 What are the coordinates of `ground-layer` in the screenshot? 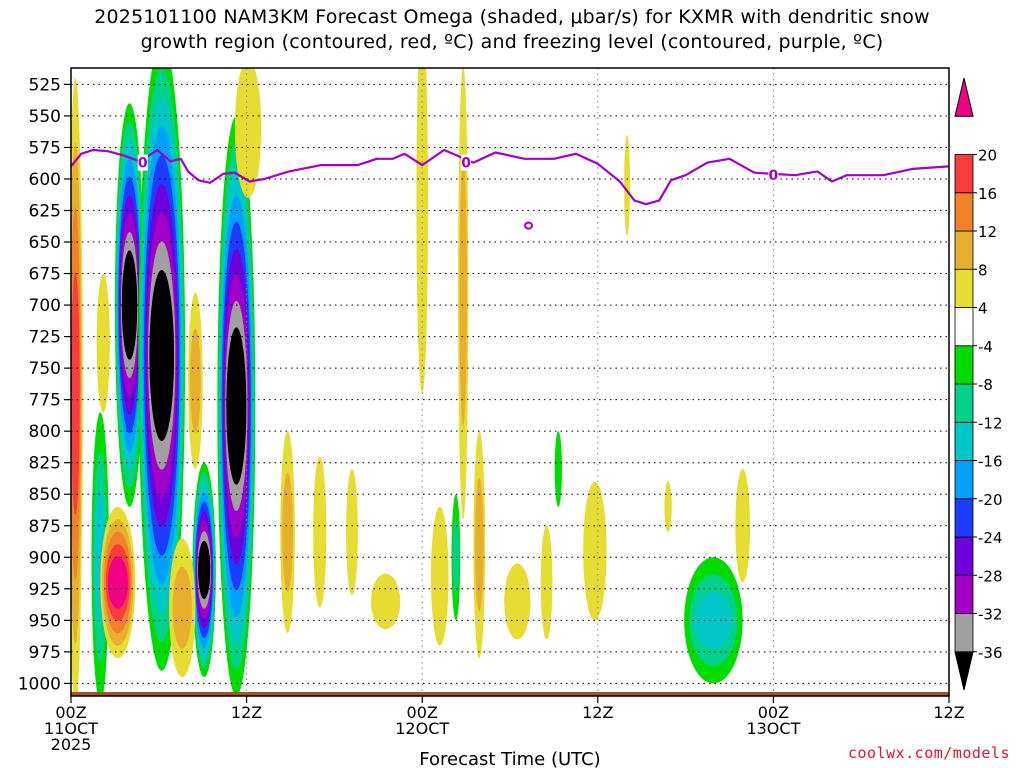 It's located at (510, 694).